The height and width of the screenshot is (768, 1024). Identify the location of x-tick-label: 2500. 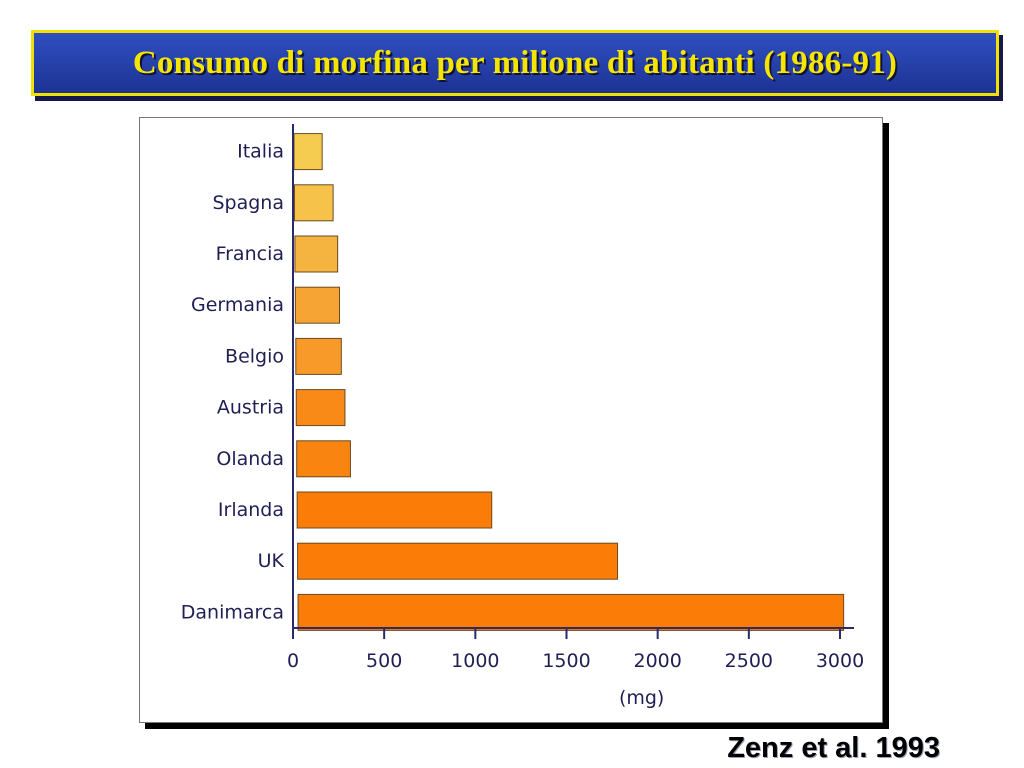
(749, 661).